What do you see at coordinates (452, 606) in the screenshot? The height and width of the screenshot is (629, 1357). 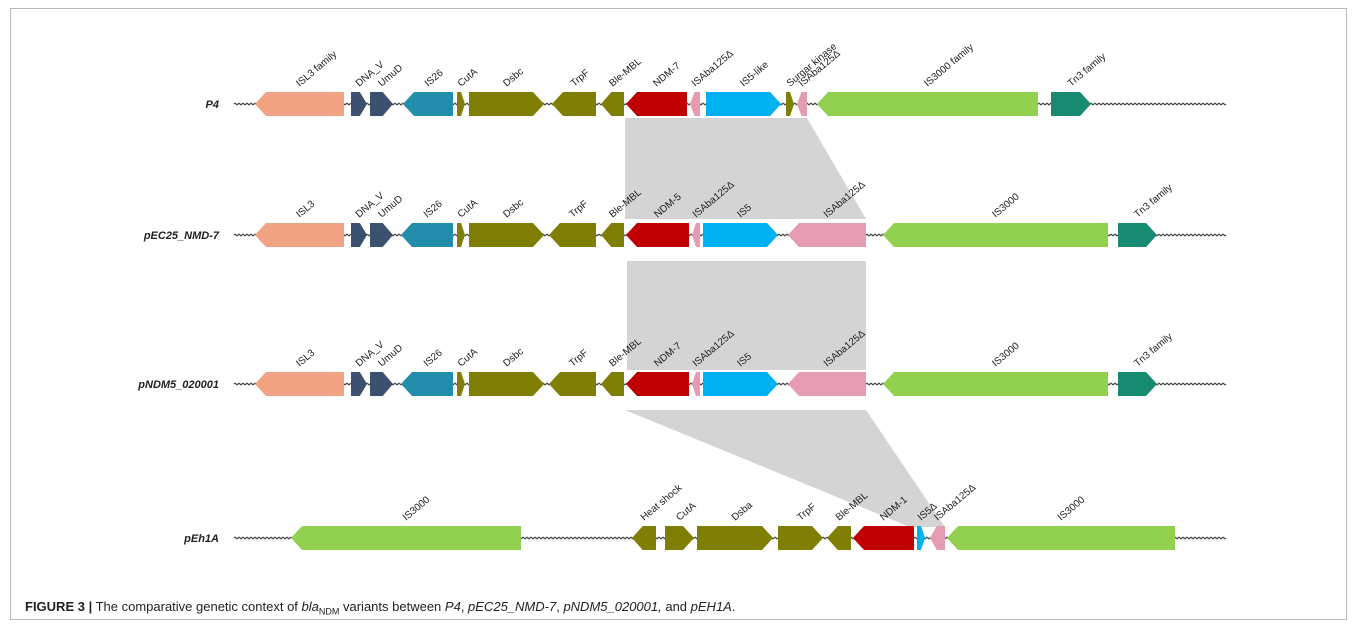 I see `caption-plasmid-p4: P4` at bounding box center [452, 606].